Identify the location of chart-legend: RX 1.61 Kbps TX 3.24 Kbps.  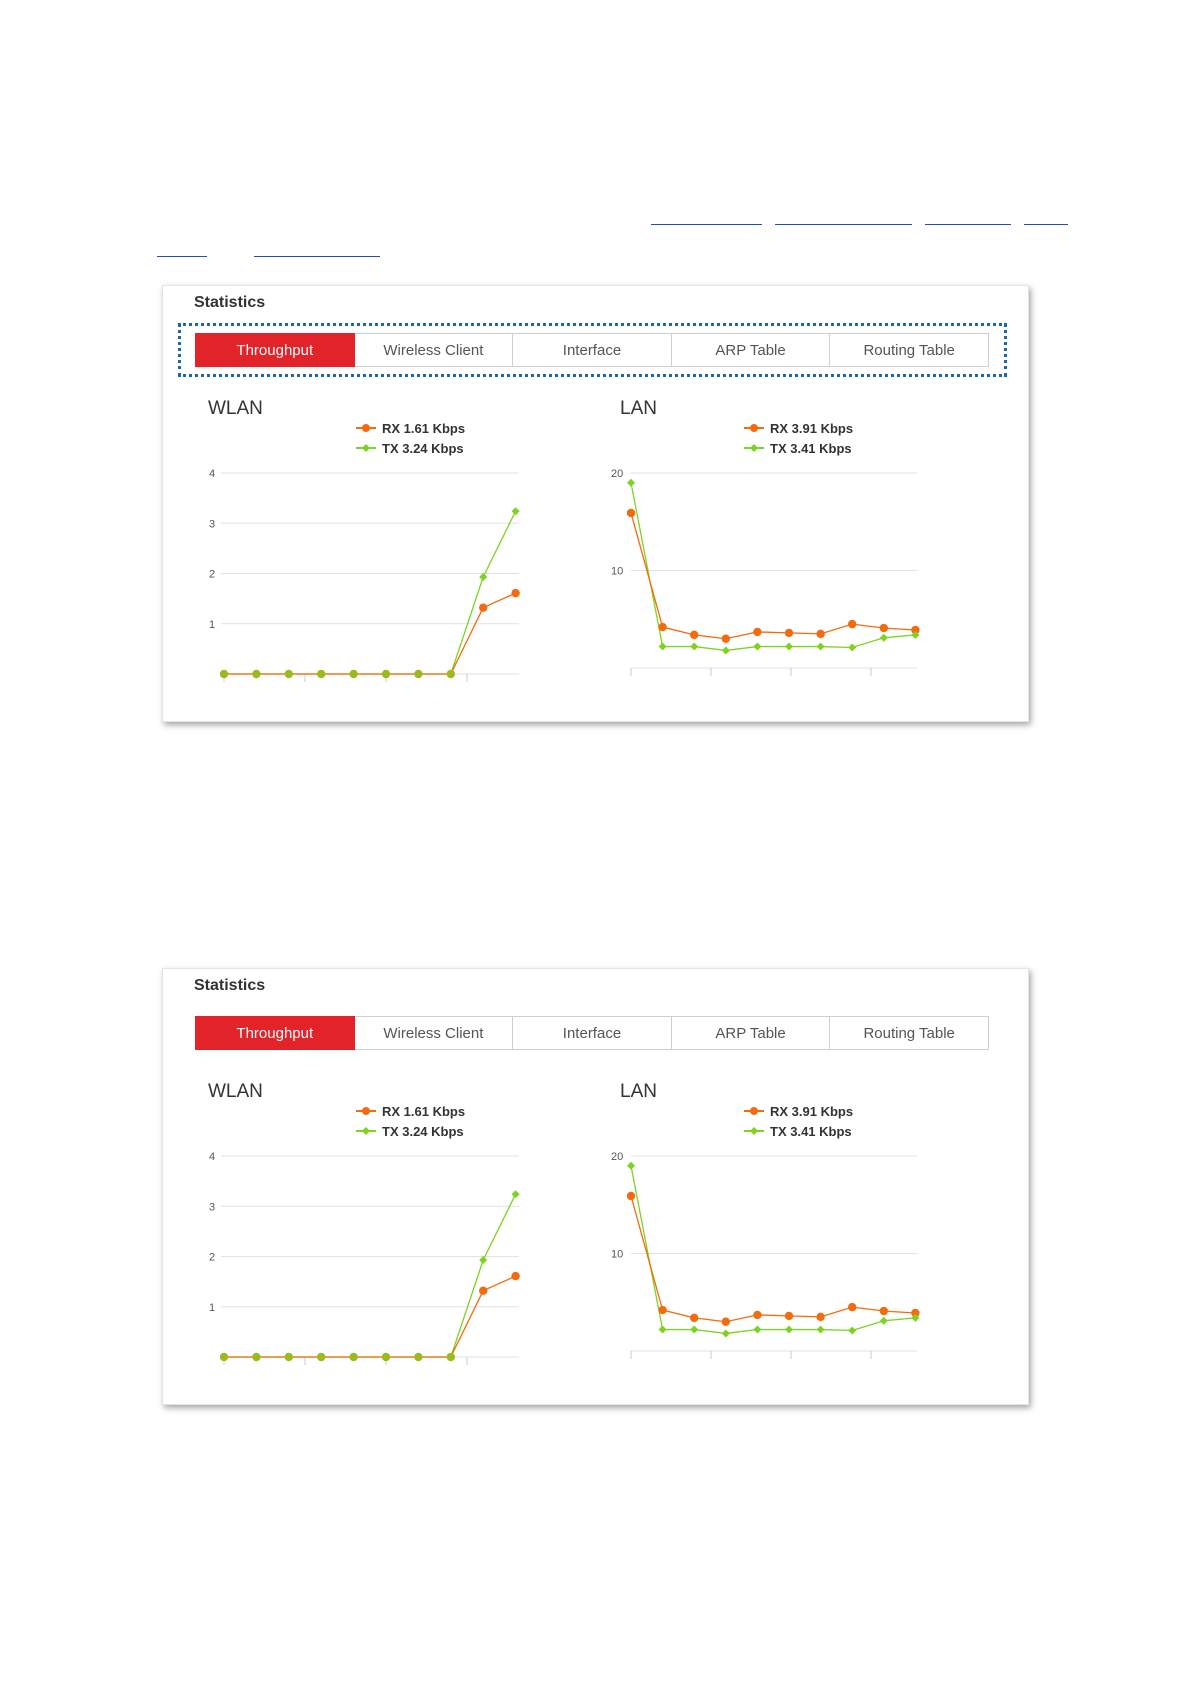
(410, 438).